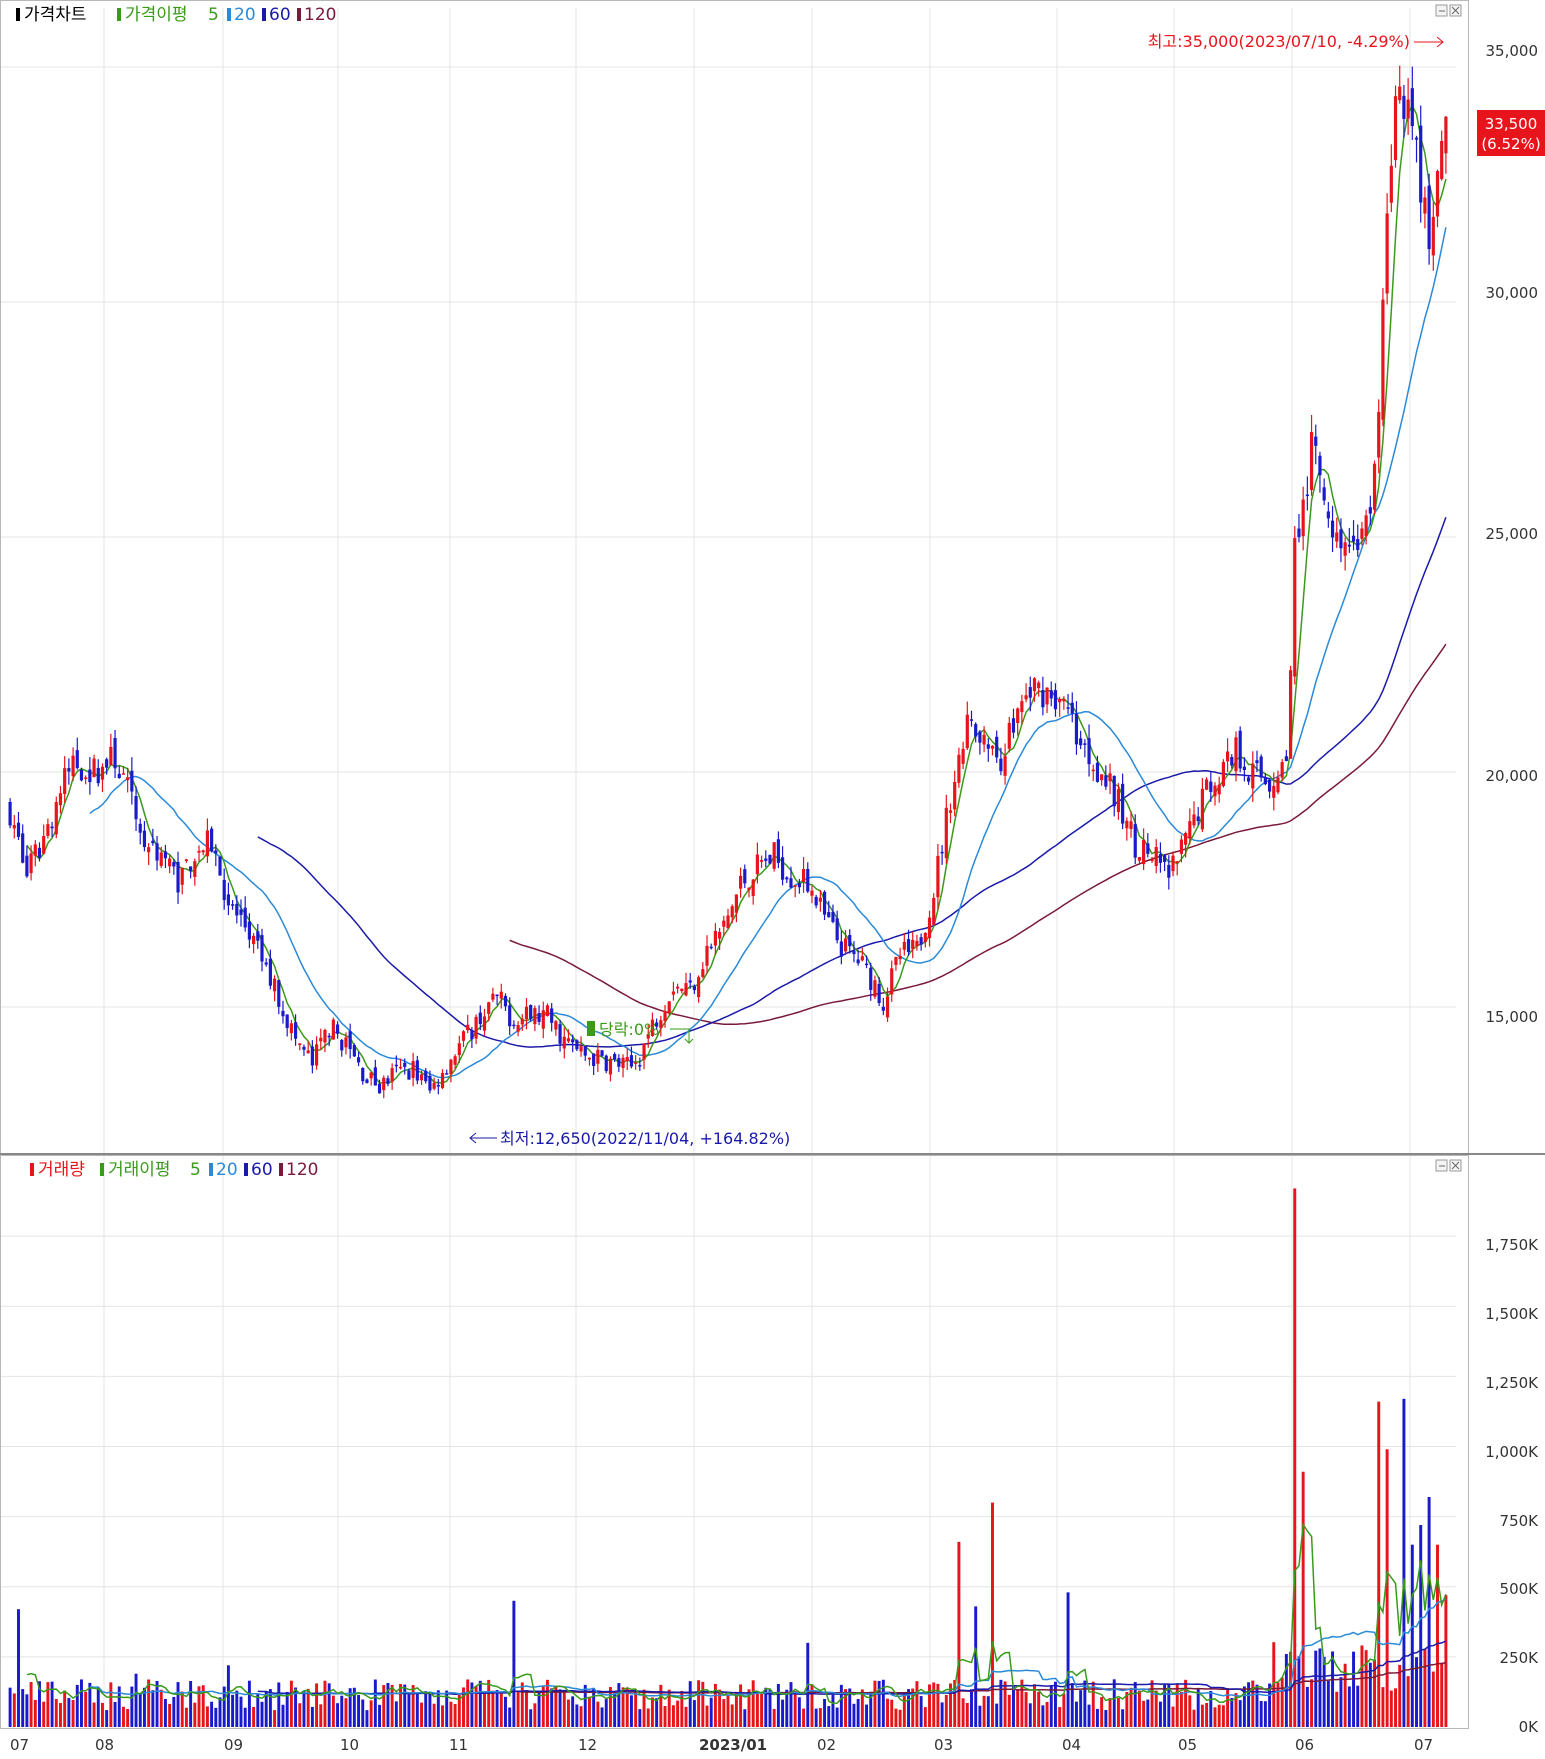 This screenshot has height=1759, width=1545. I want to click on price-panel-maximize-button, so click(1441, 10).